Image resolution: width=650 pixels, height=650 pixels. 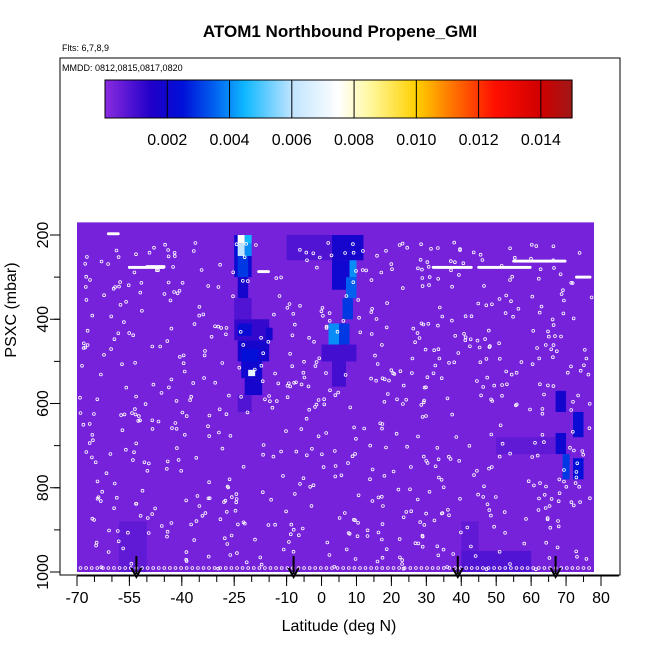 I want to click on y-axis: 200 400 600 800 1000, so click(x=48, y=406).